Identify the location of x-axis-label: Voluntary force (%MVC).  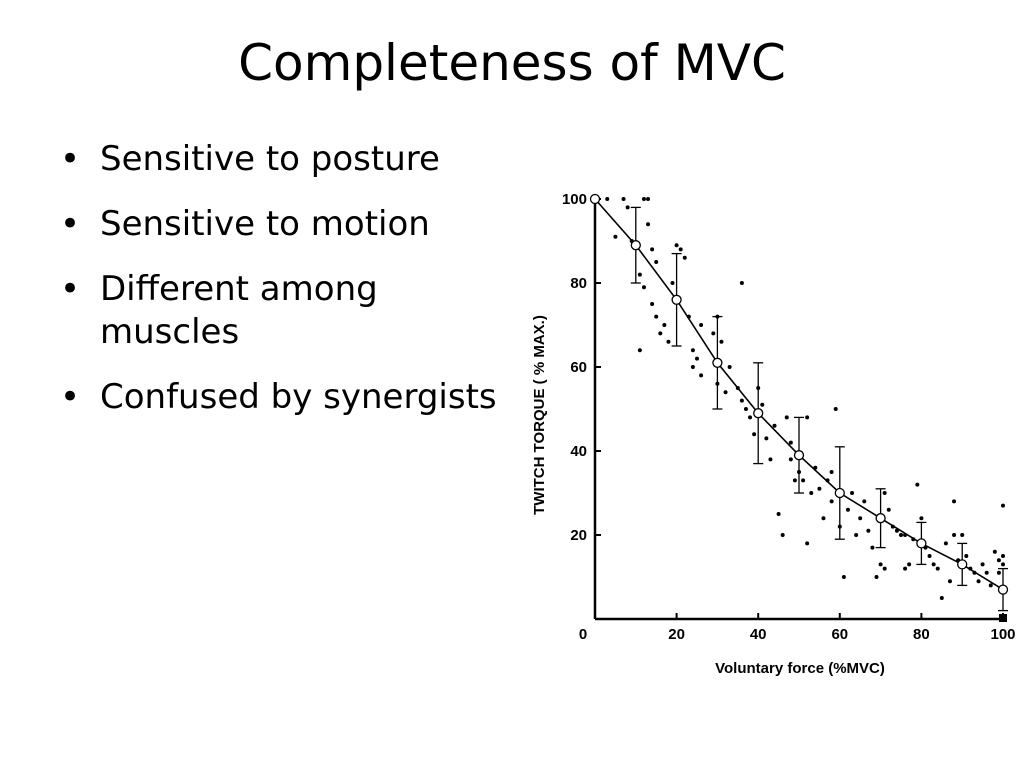
(800, 668).